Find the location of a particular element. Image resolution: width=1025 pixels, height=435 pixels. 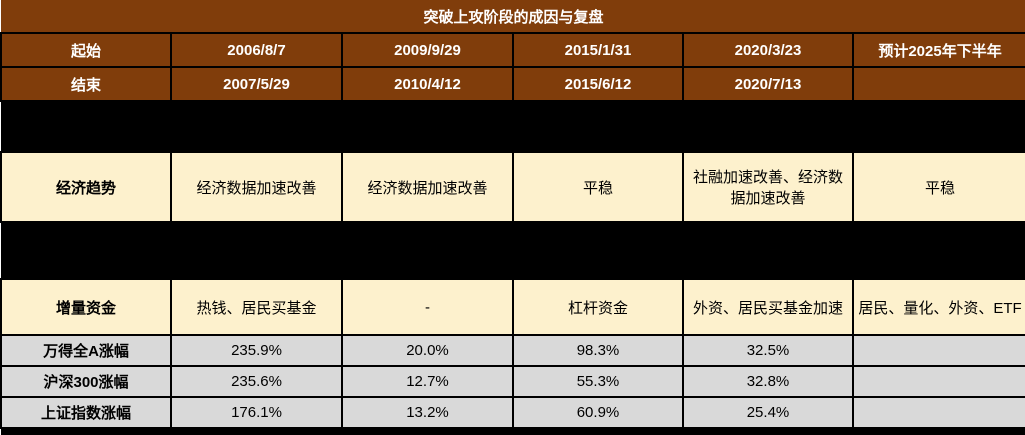

row-header-economic-trend: 经济趋势 is located at coordinates (86, 187).